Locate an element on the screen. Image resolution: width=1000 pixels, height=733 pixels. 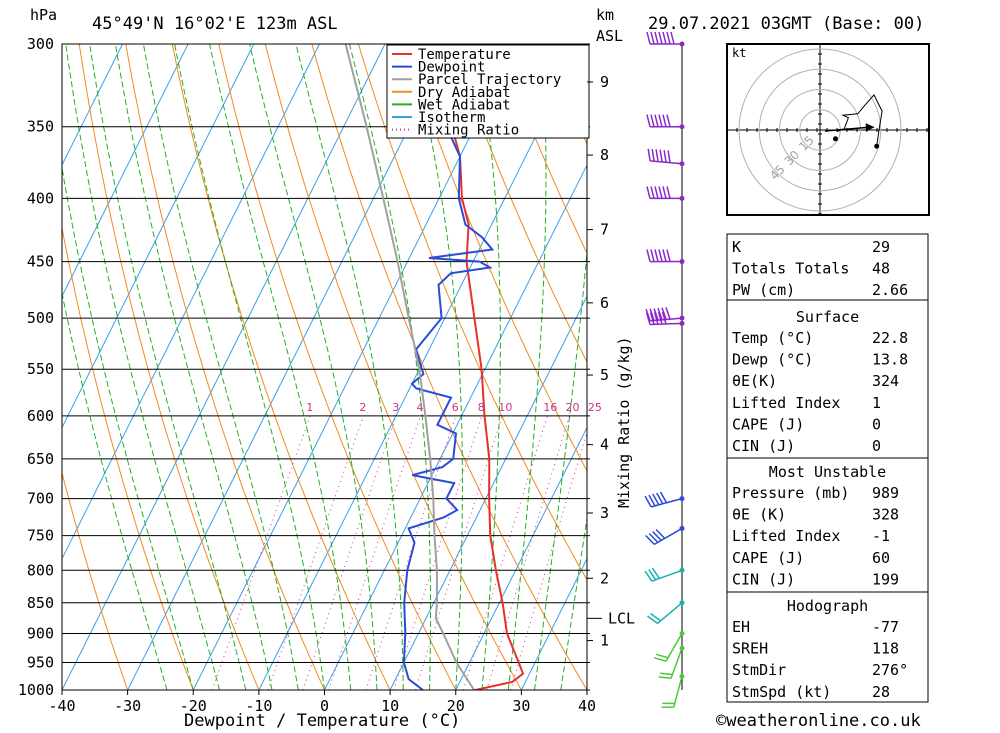
section-title: Surface is located at coordinates (827, 317).